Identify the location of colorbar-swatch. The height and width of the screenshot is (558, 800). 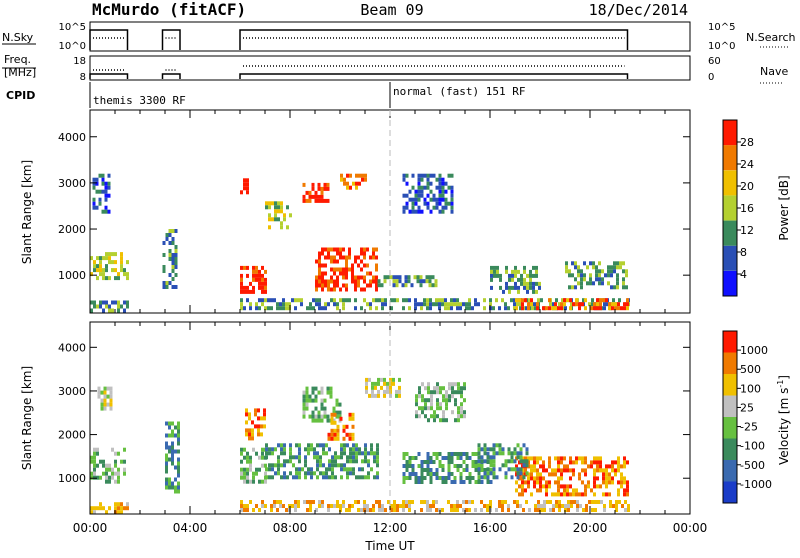
(730, 283).